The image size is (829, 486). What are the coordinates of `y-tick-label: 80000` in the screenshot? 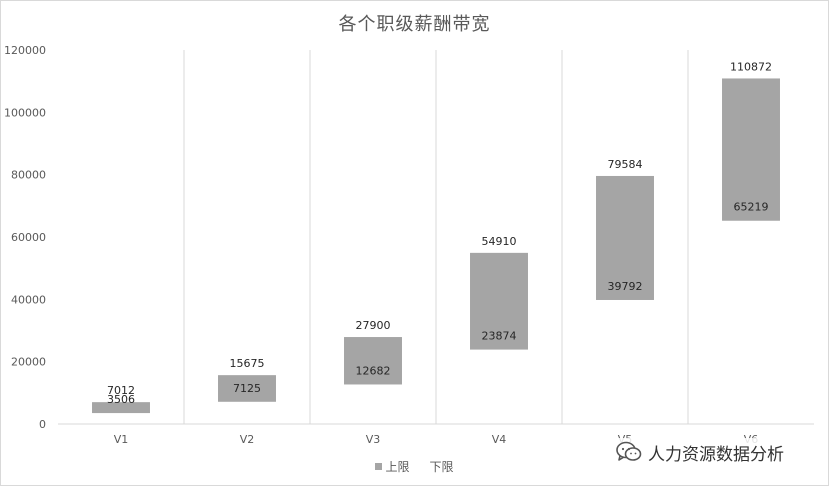 It's located at (28, 175).